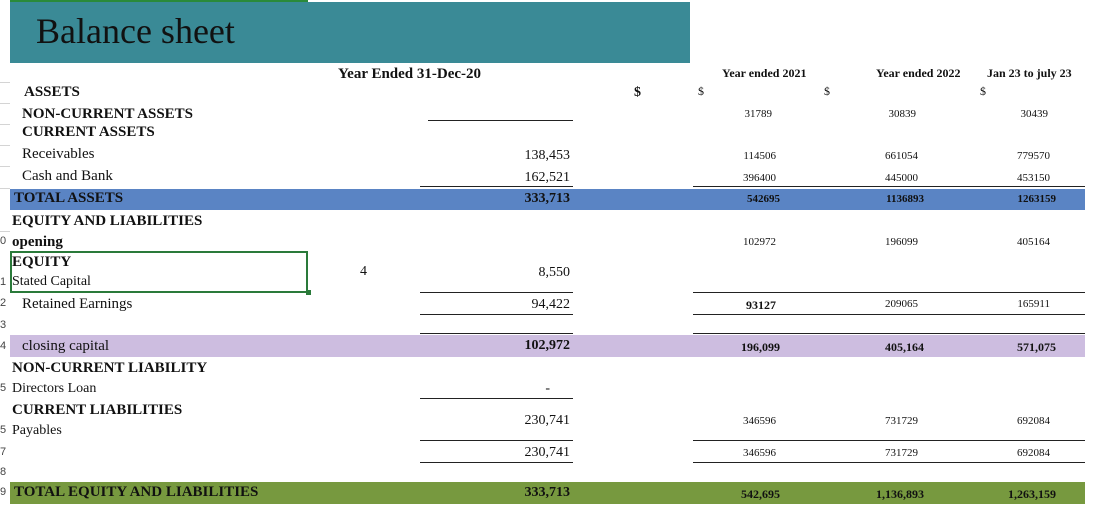 The image size is (1100, 507). What do you see at coordinates (904, 347) in the screenshot?
I see `cell-closing-2022: 405,164` at bounding box center [904, 347].